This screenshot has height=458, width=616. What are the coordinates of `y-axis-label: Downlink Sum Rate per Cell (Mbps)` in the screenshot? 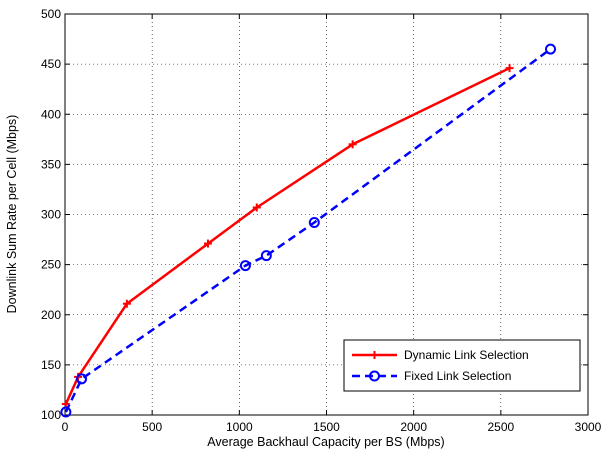 It's located at (12, 214).